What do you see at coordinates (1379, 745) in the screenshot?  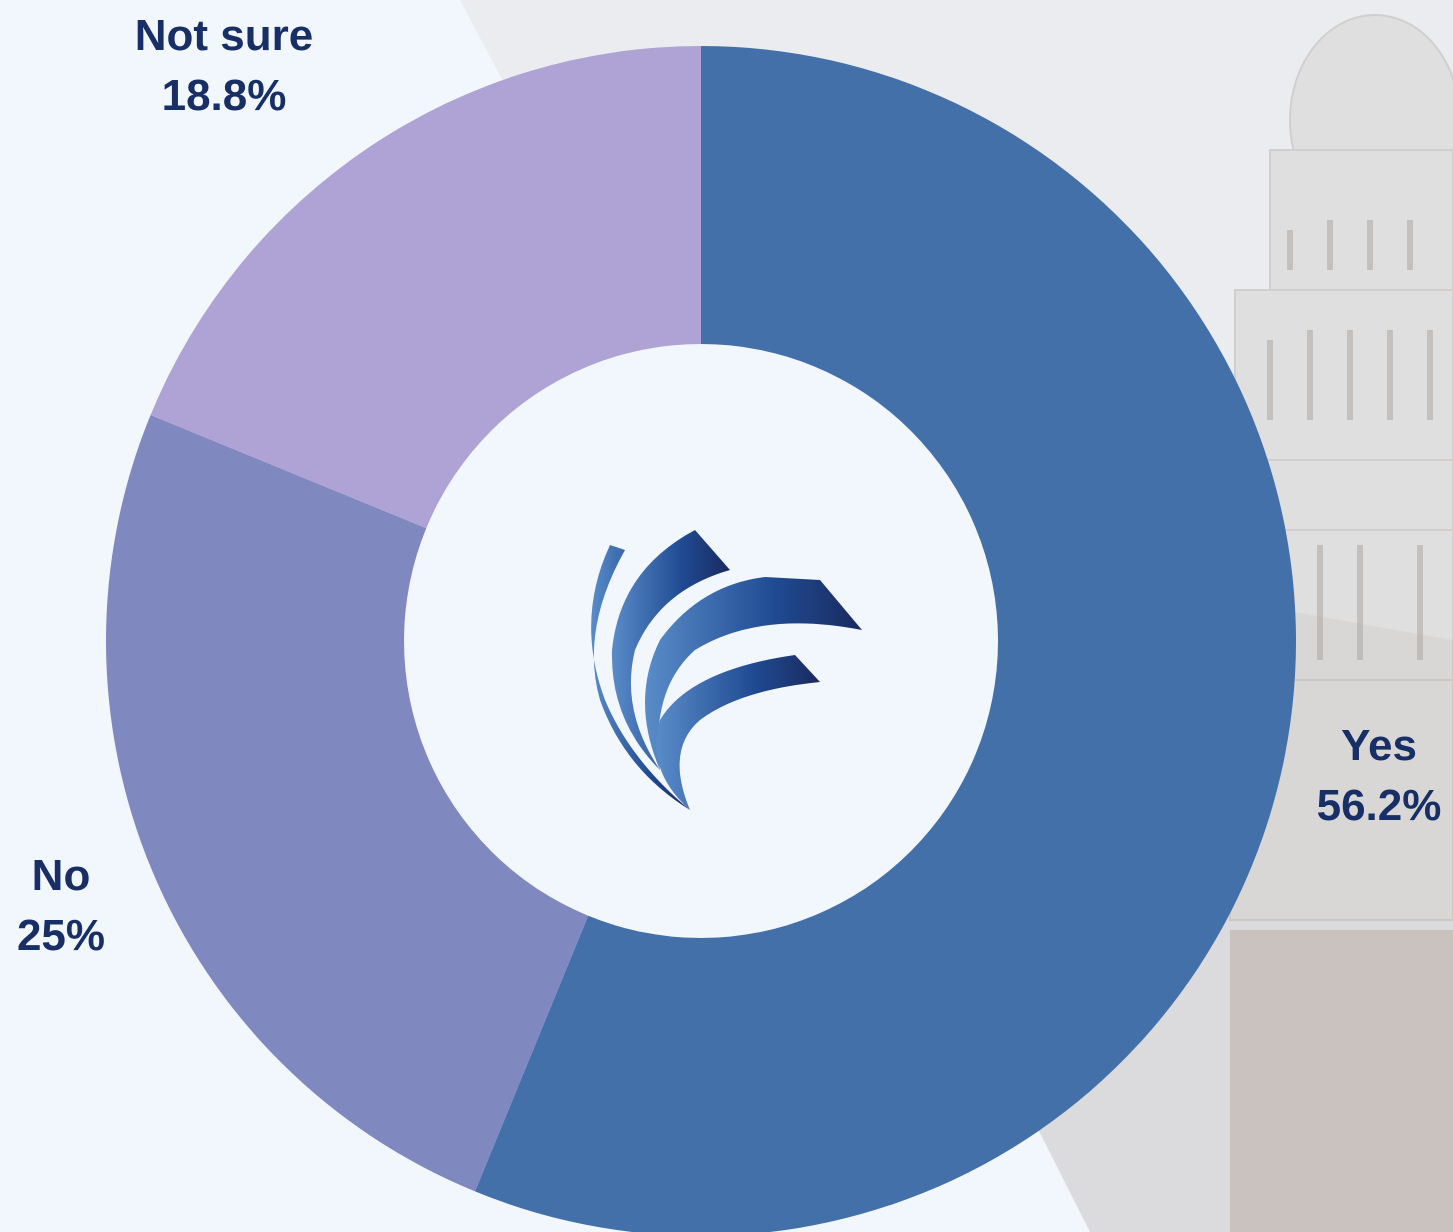 I see `slice-name-yes: Yes` at bounding box center [1379, 745].